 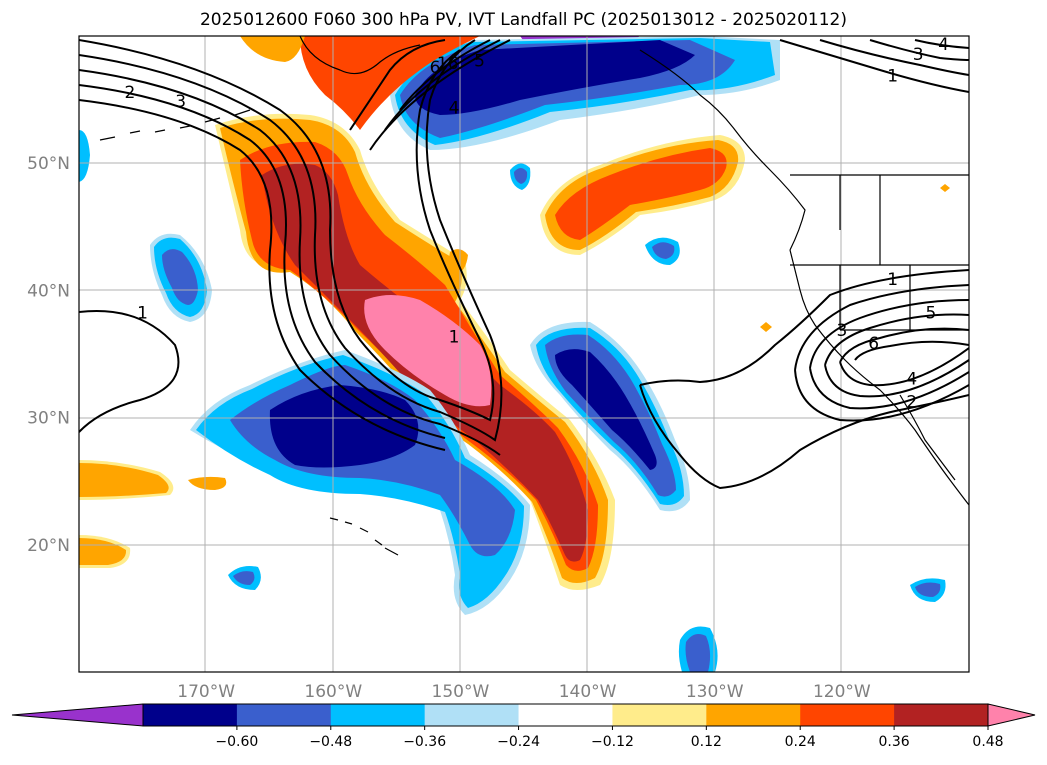 I want to click on colorbar-tick-label: 0.24, so click(x=800, y=742).